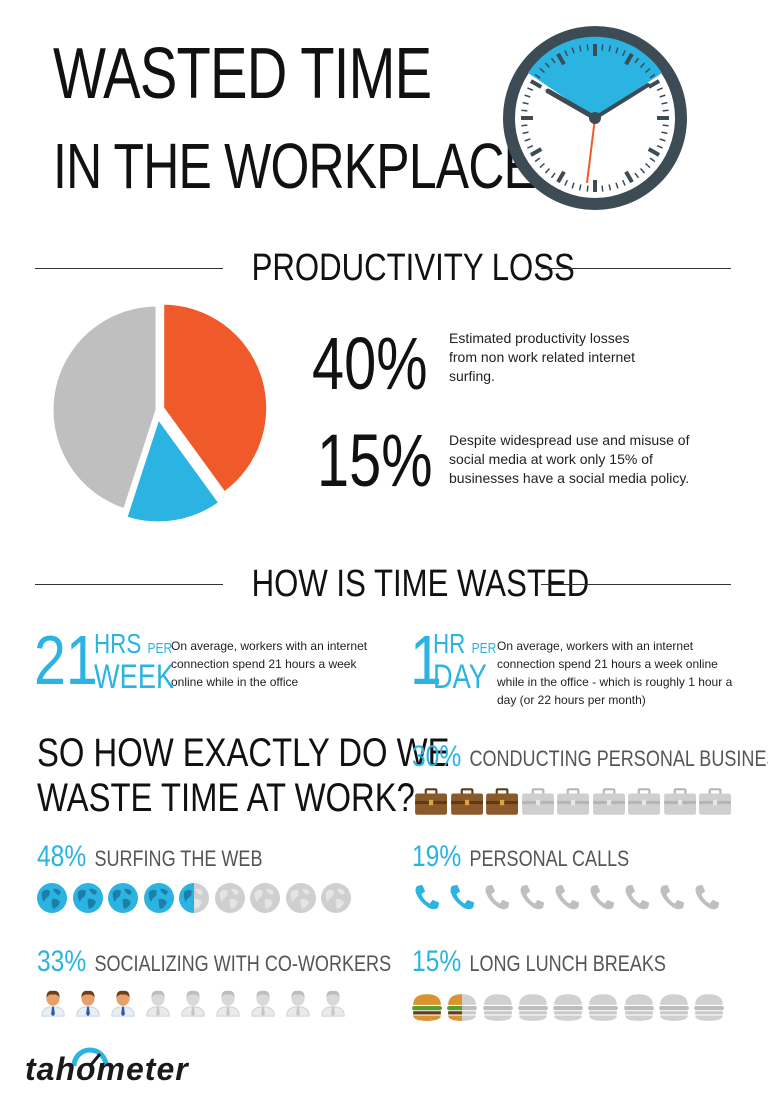 The image size is (768, 1099). Describe the element at coordinates (426, 660) in the screenshot. I see `hour-per-day-number: 1` at that location.